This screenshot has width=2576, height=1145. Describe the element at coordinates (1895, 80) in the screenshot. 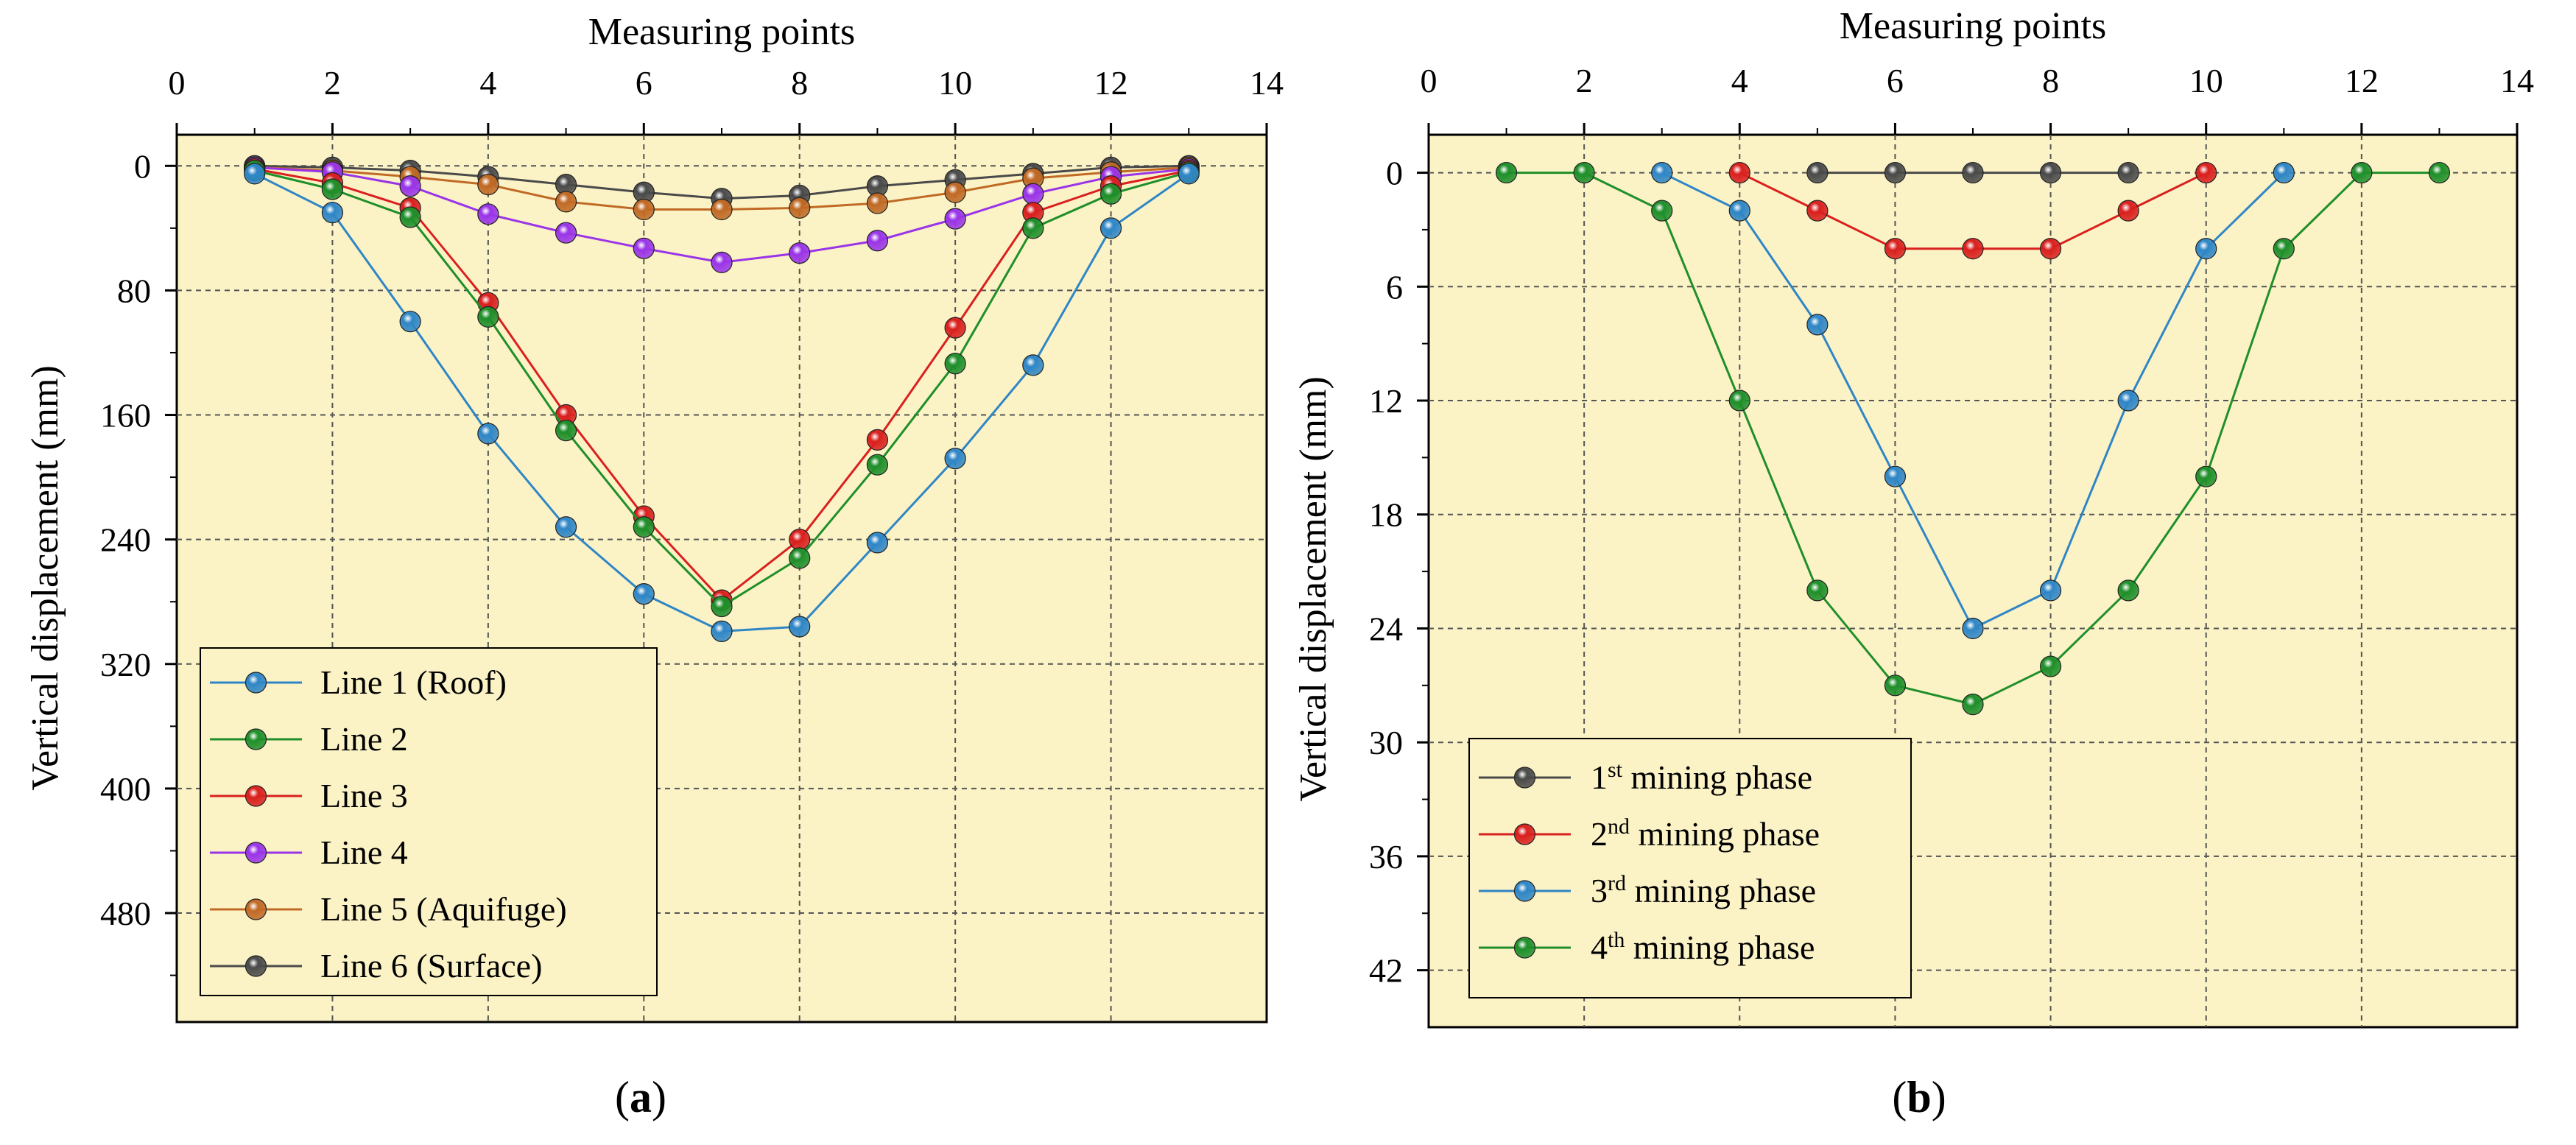

I see `panel-b-x-tick-label: 6` at that location.